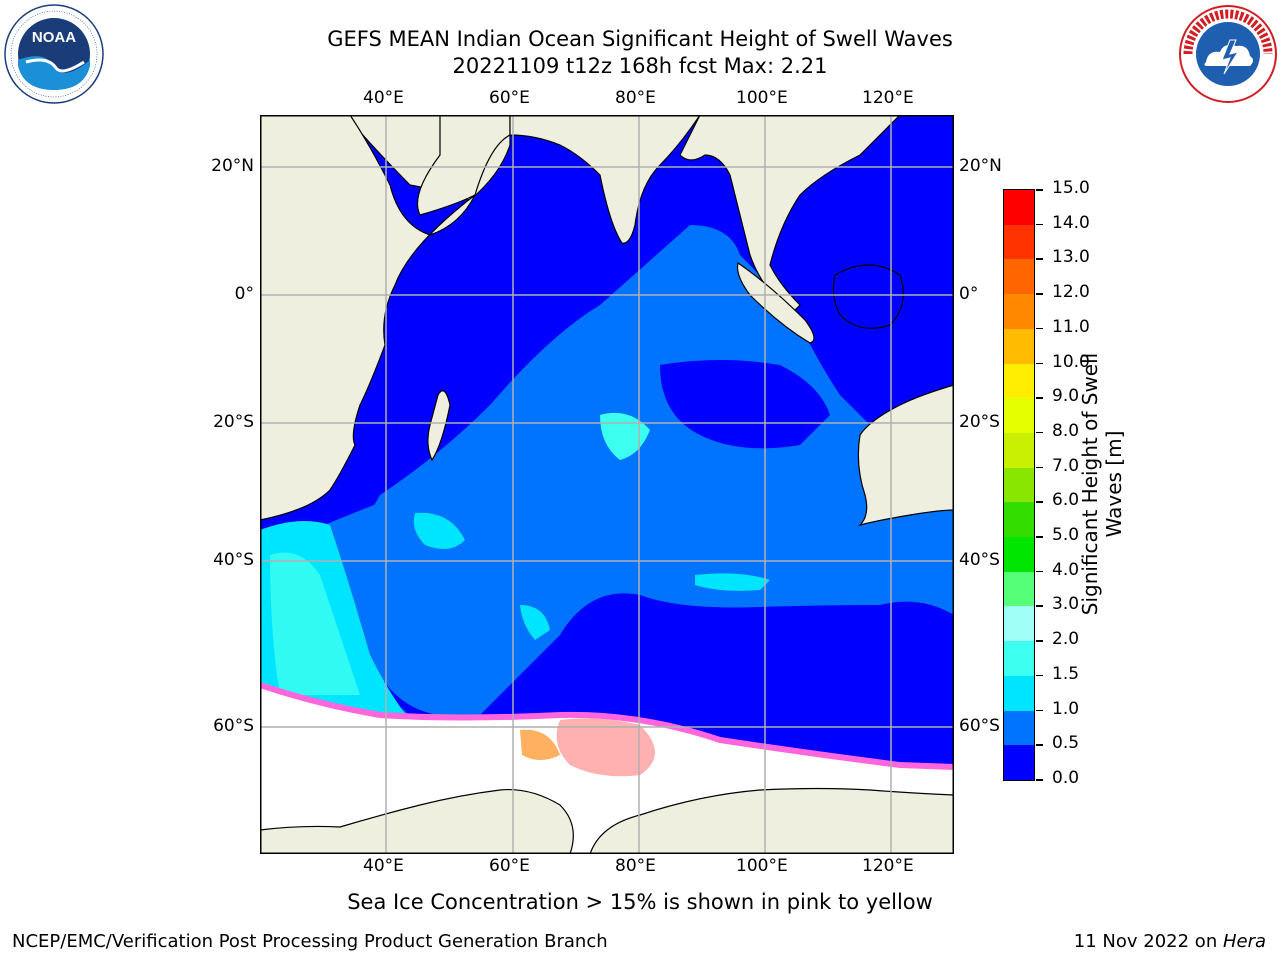 The width and height of the screenshot is (1280, 960). Describe the element at coordinates (868, 296) in the screenshot. I see `land-borneo` at that location.